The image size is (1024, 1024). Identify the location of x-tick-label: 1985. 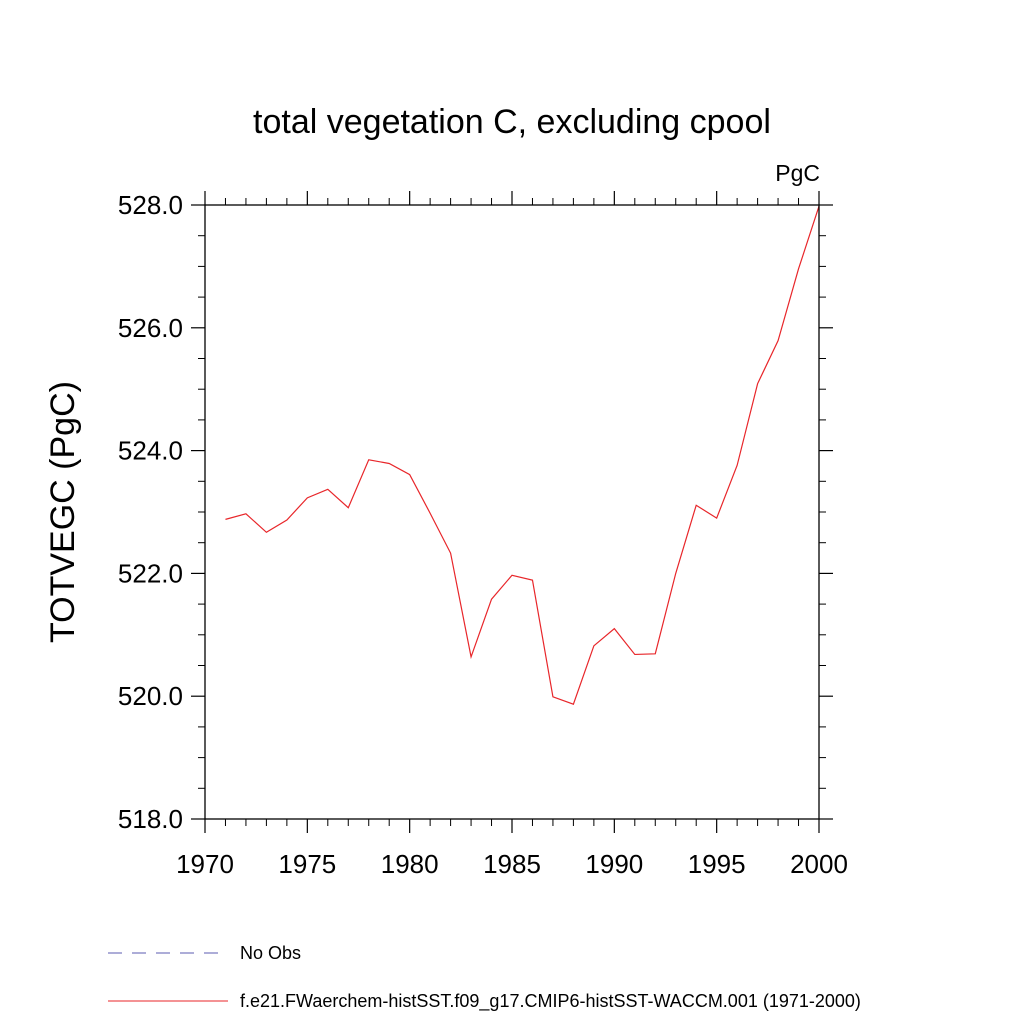
(512, 864).